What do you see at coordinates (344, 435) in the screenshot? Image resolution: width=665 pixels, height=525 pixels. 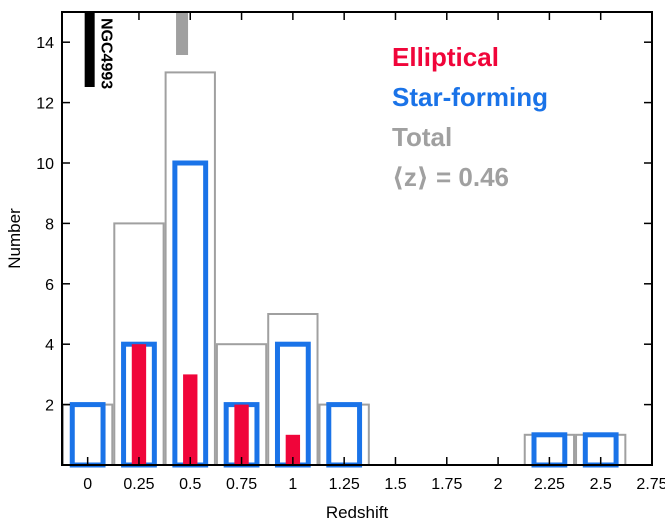 I see `star-forming-bar-1.25` at bounding box center [344, 435].